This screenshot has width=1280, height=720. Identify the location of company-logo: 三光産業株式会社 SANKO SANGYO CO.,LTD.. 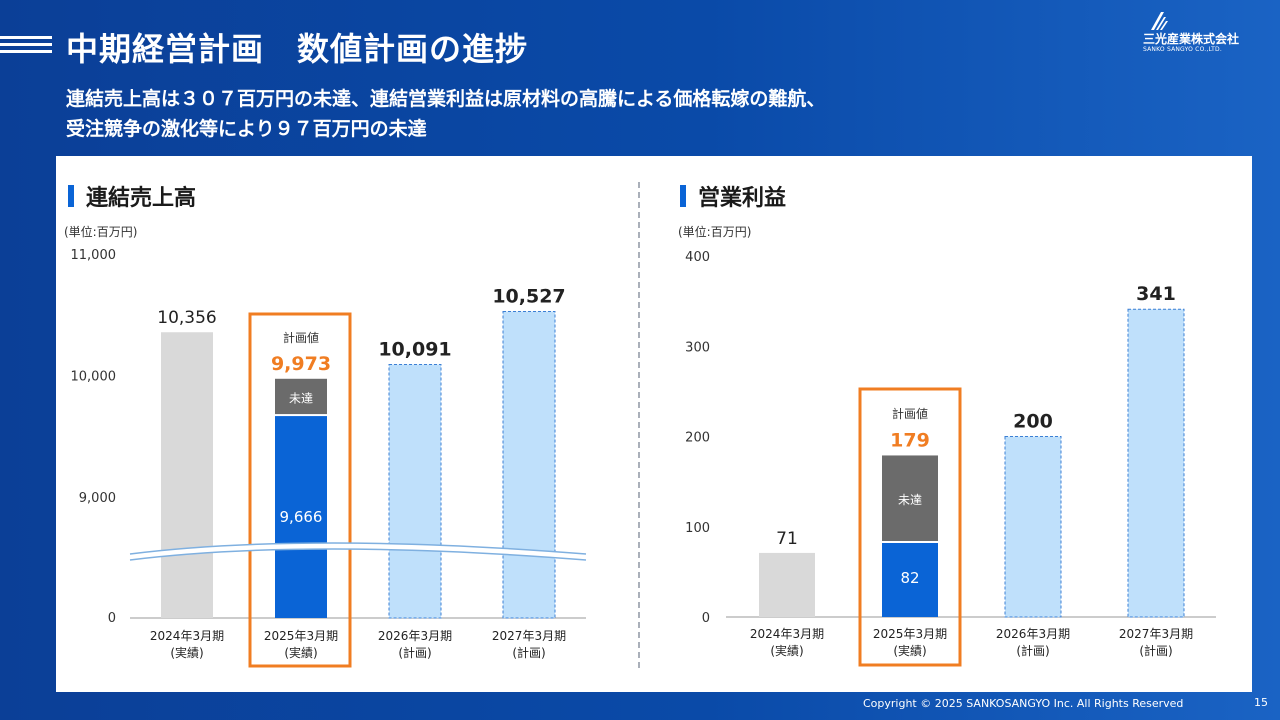
(1199, 32).